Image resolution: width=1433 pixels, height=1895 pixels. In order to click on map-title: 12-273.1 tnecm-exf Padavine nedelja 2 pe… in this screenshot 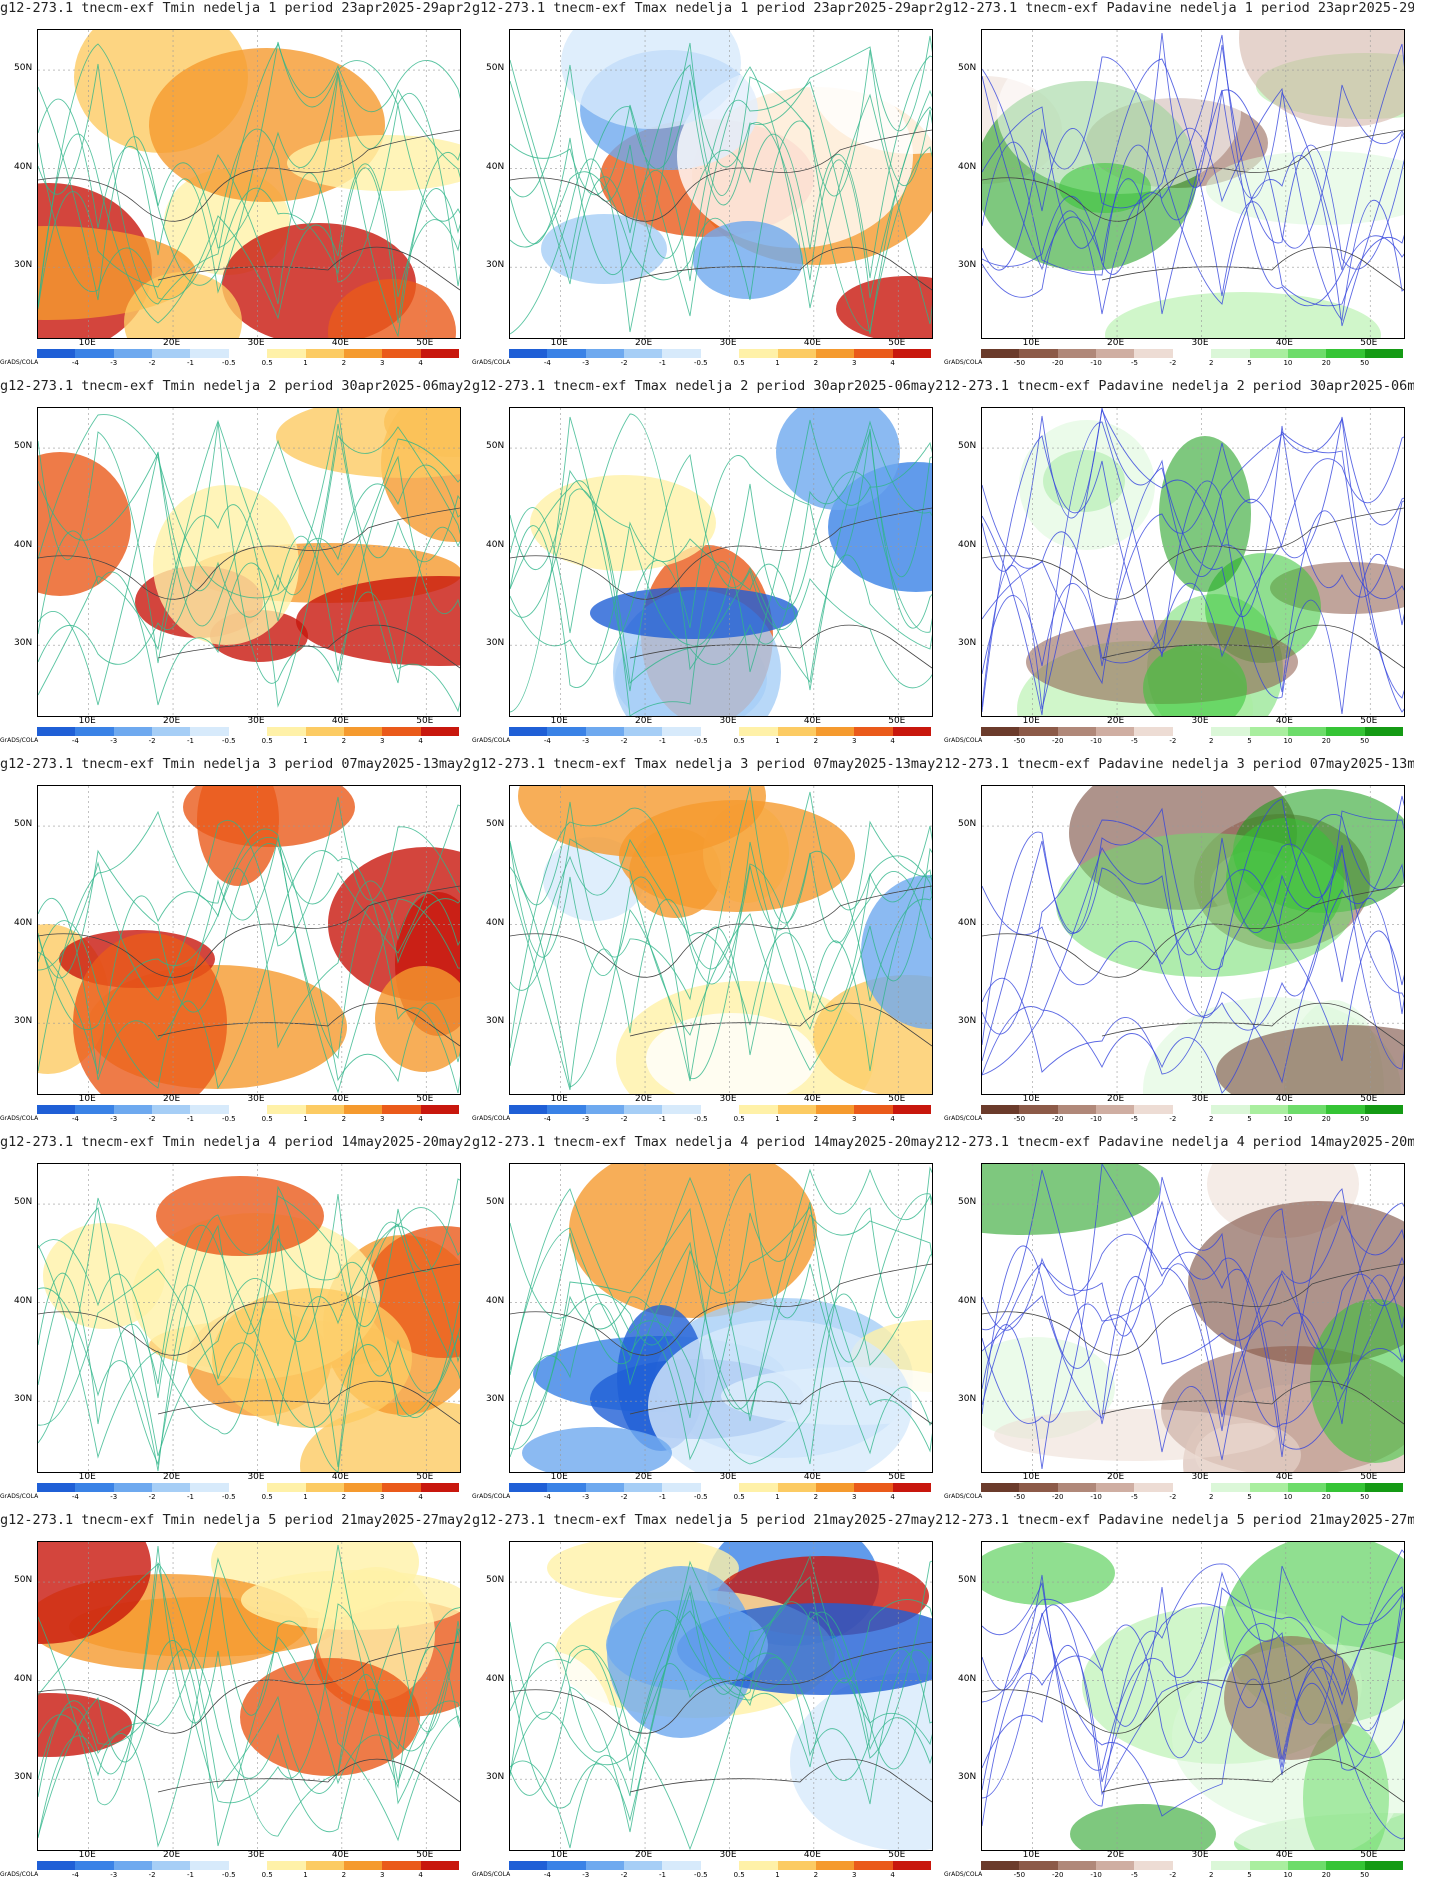, I will do `click(1179, 386)`.